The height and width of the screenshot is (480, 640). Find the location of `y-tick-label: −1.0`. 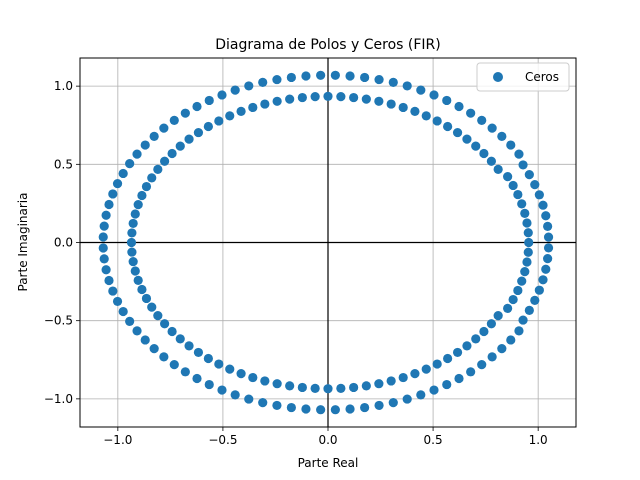

y-tick-label: −1.0 is located at coordinates (58, 399).